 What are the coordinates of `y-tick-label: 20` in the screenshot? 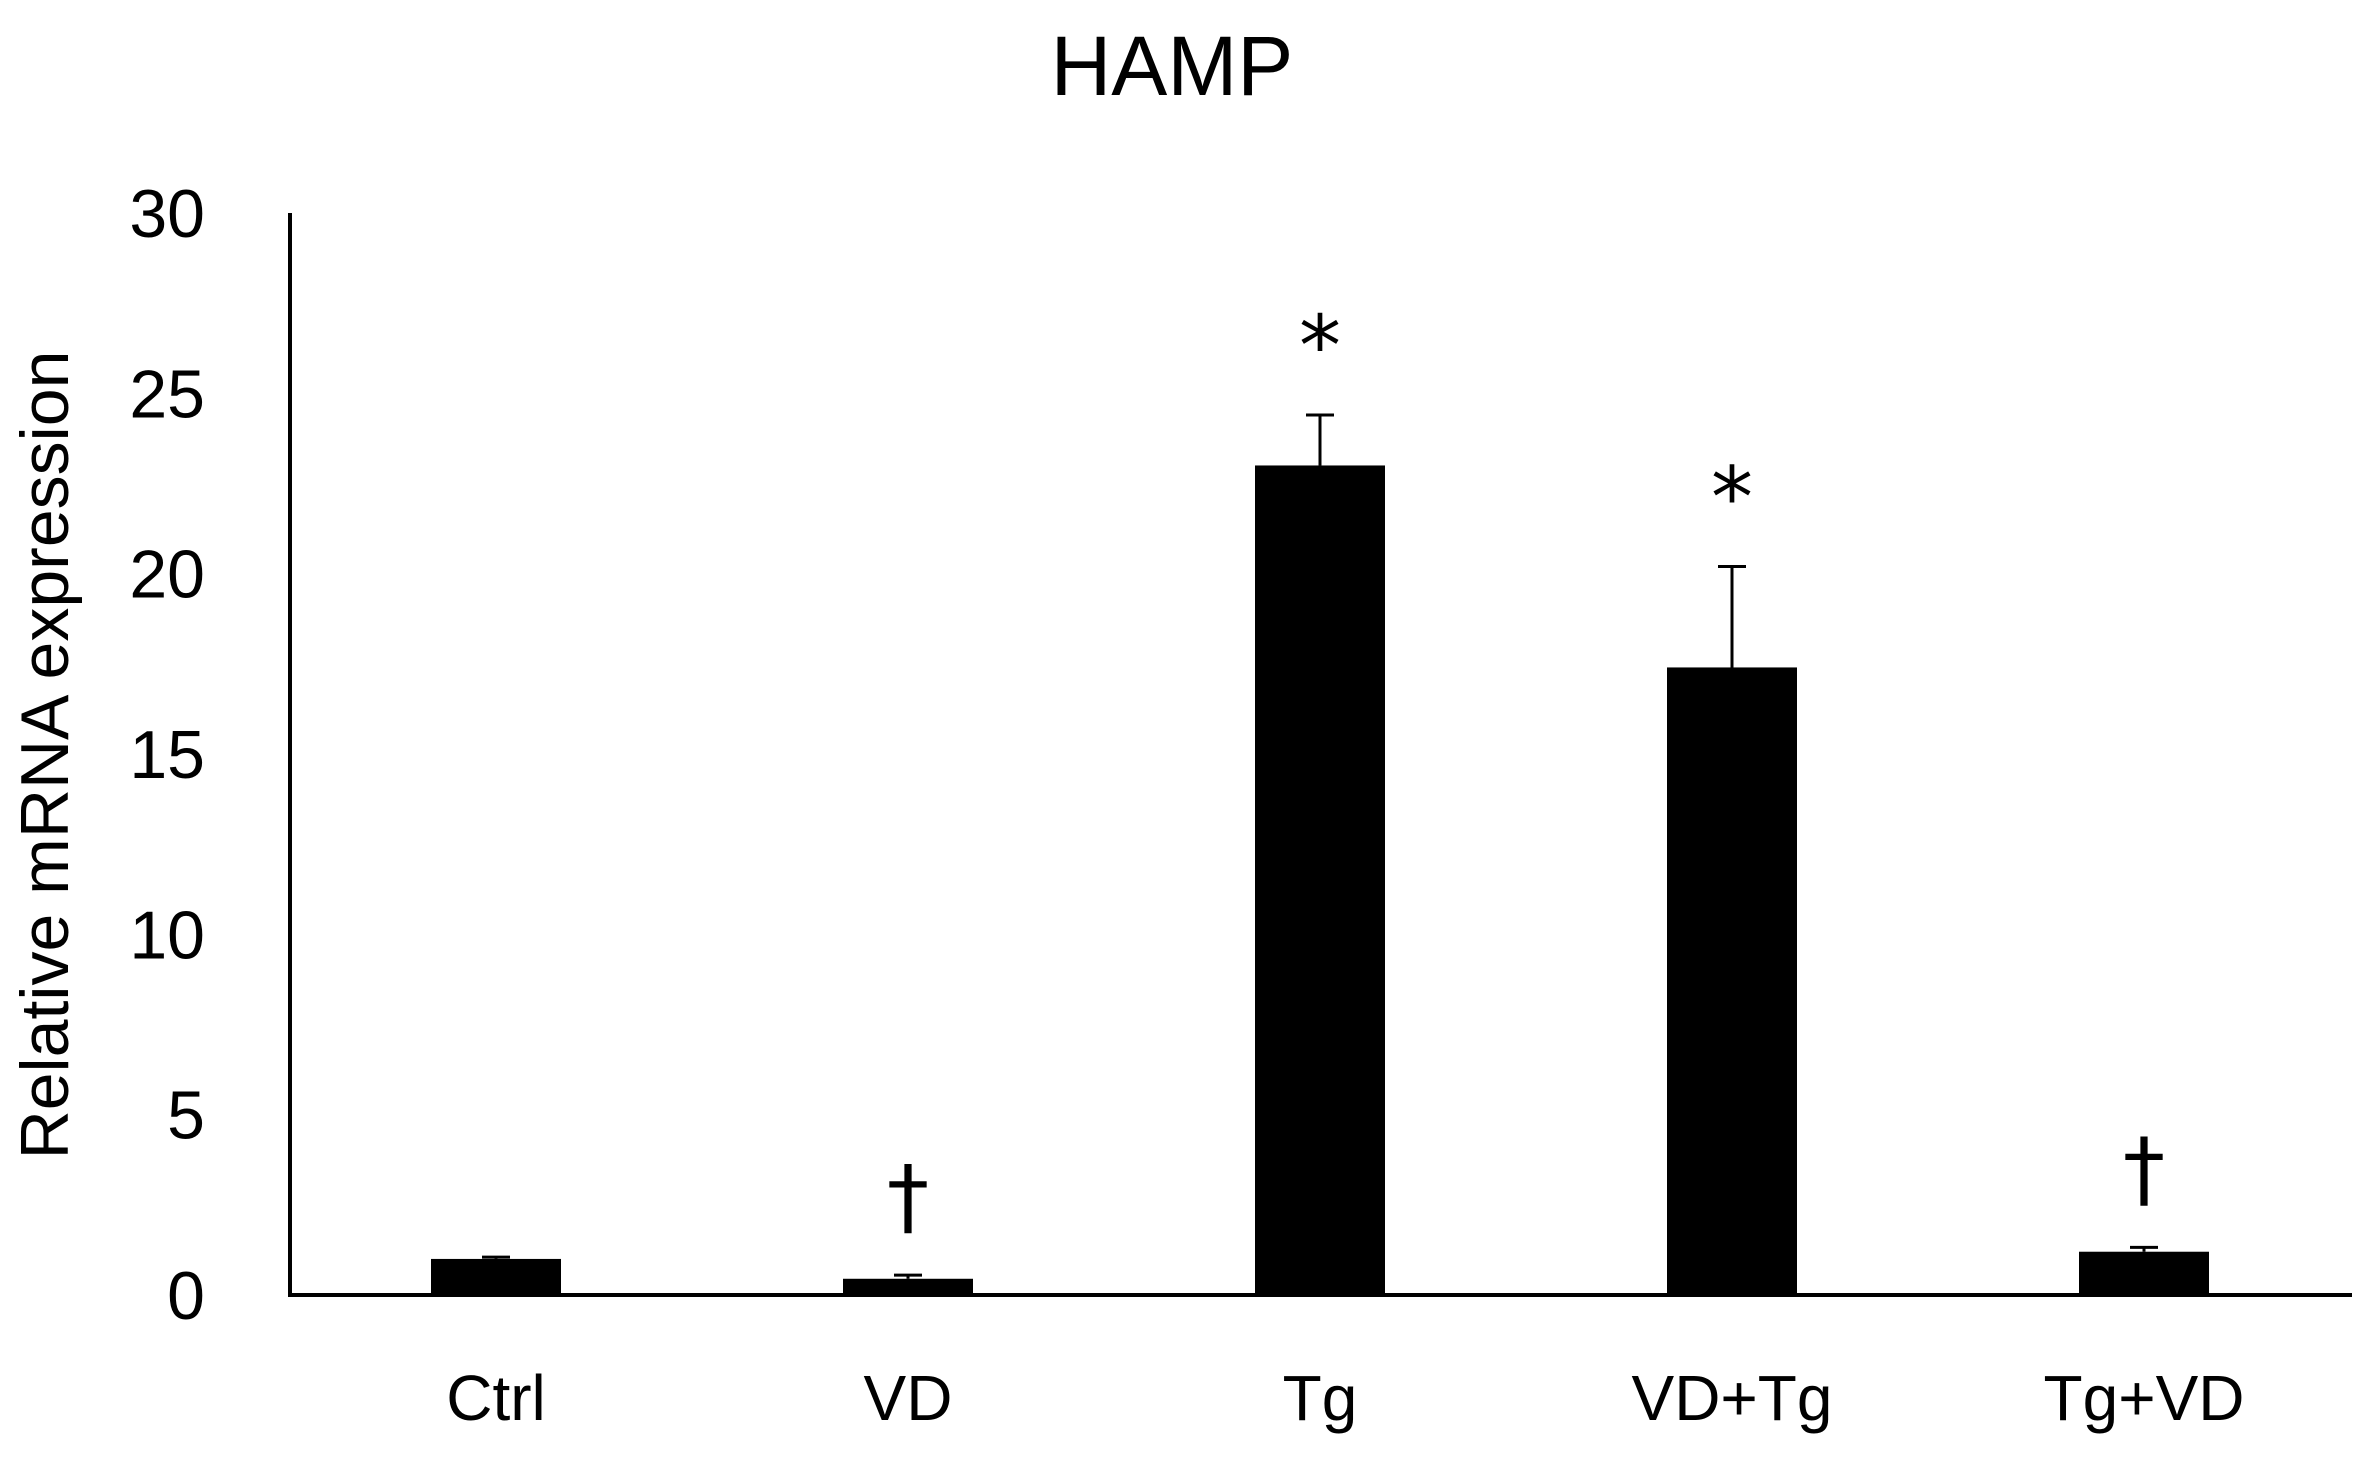 It's located at (167, 575).